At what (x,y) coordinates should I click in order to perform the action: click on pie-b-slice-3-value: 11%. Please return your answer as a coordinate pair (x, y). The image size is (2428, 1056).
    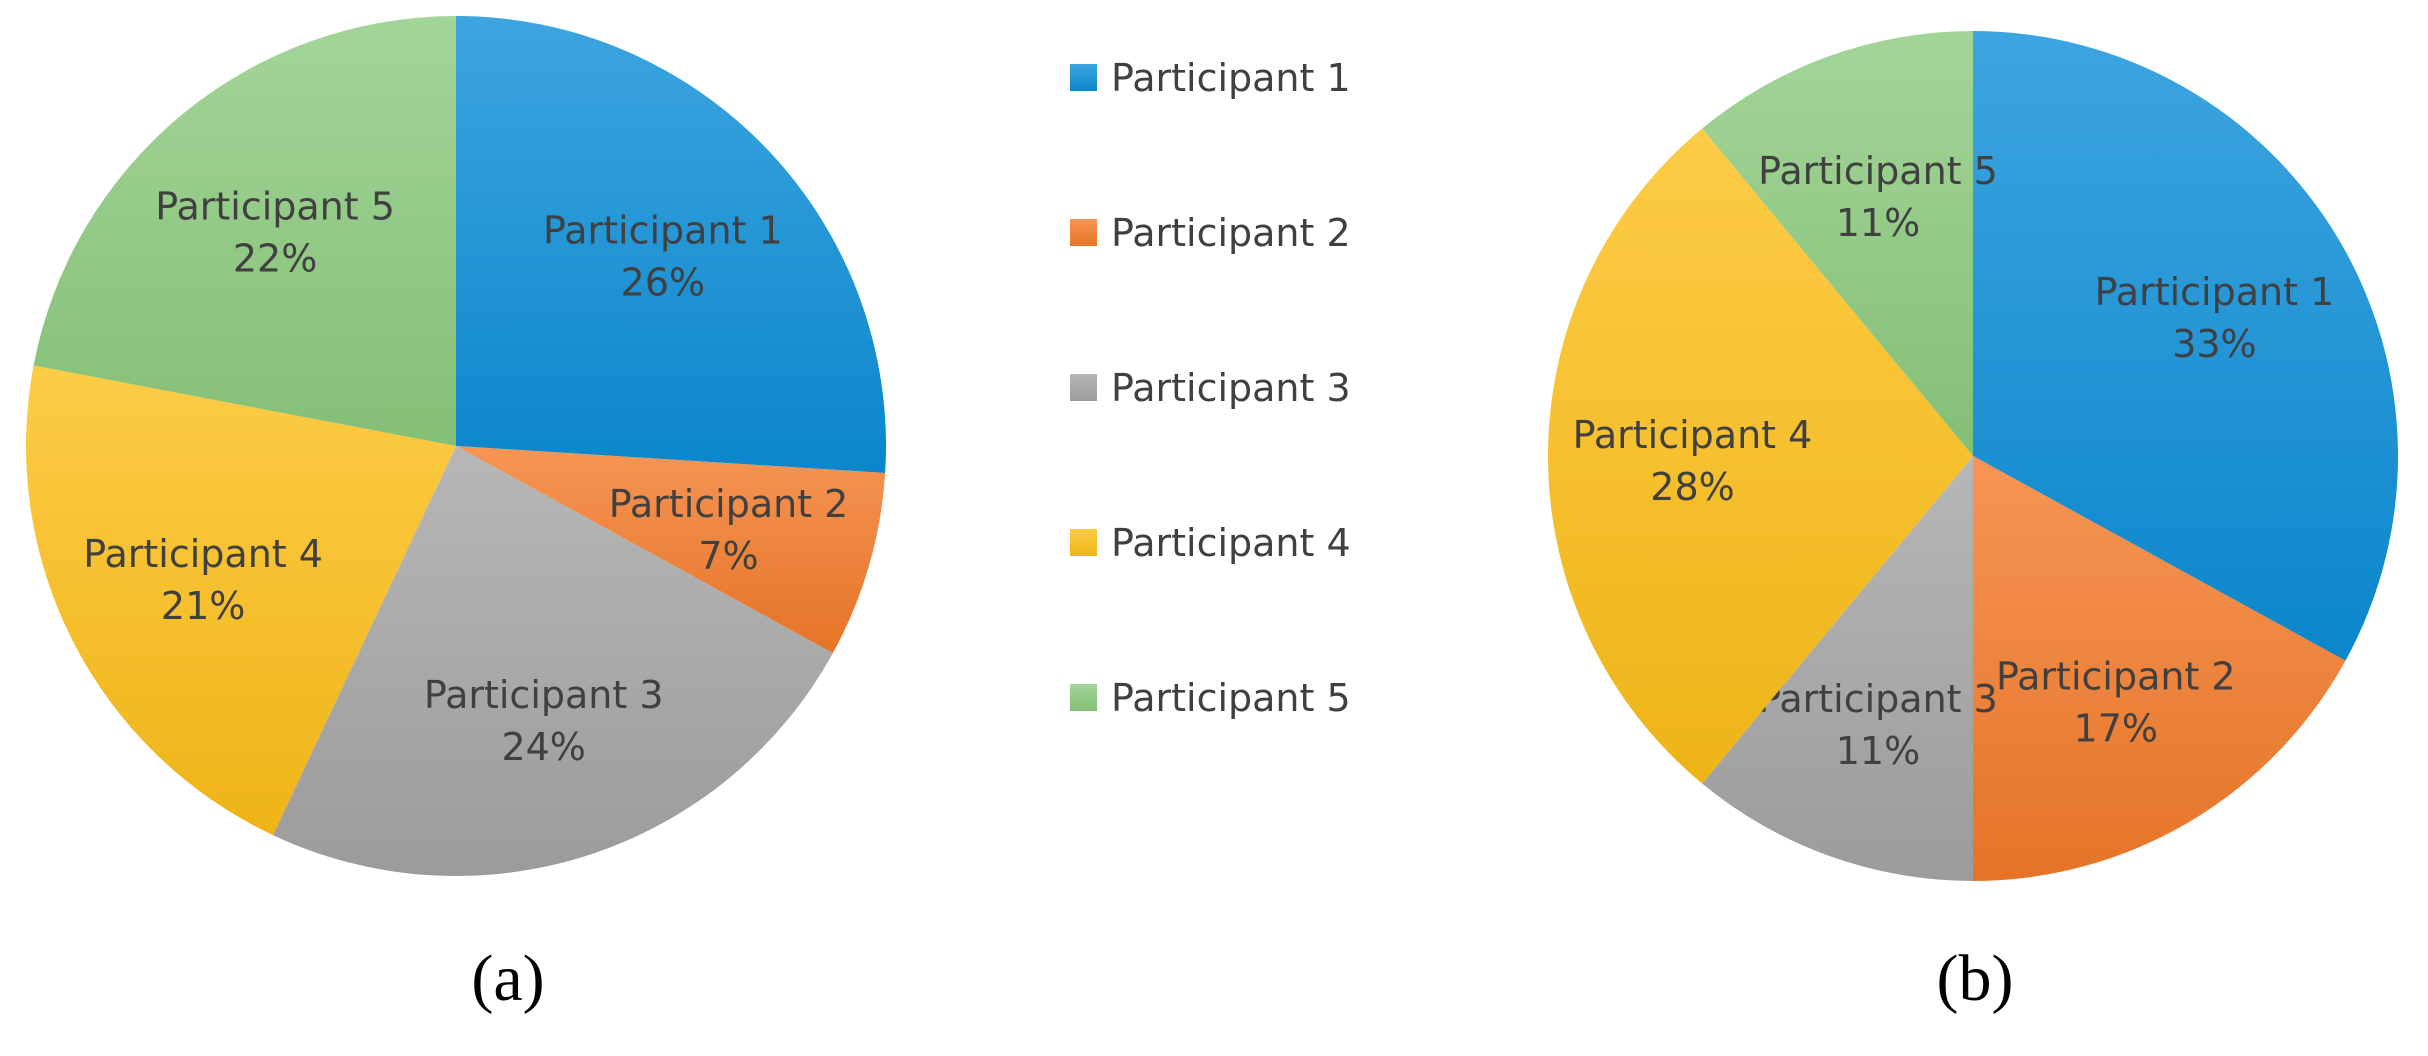
    Looking at the image, I should click on (1878, 751).